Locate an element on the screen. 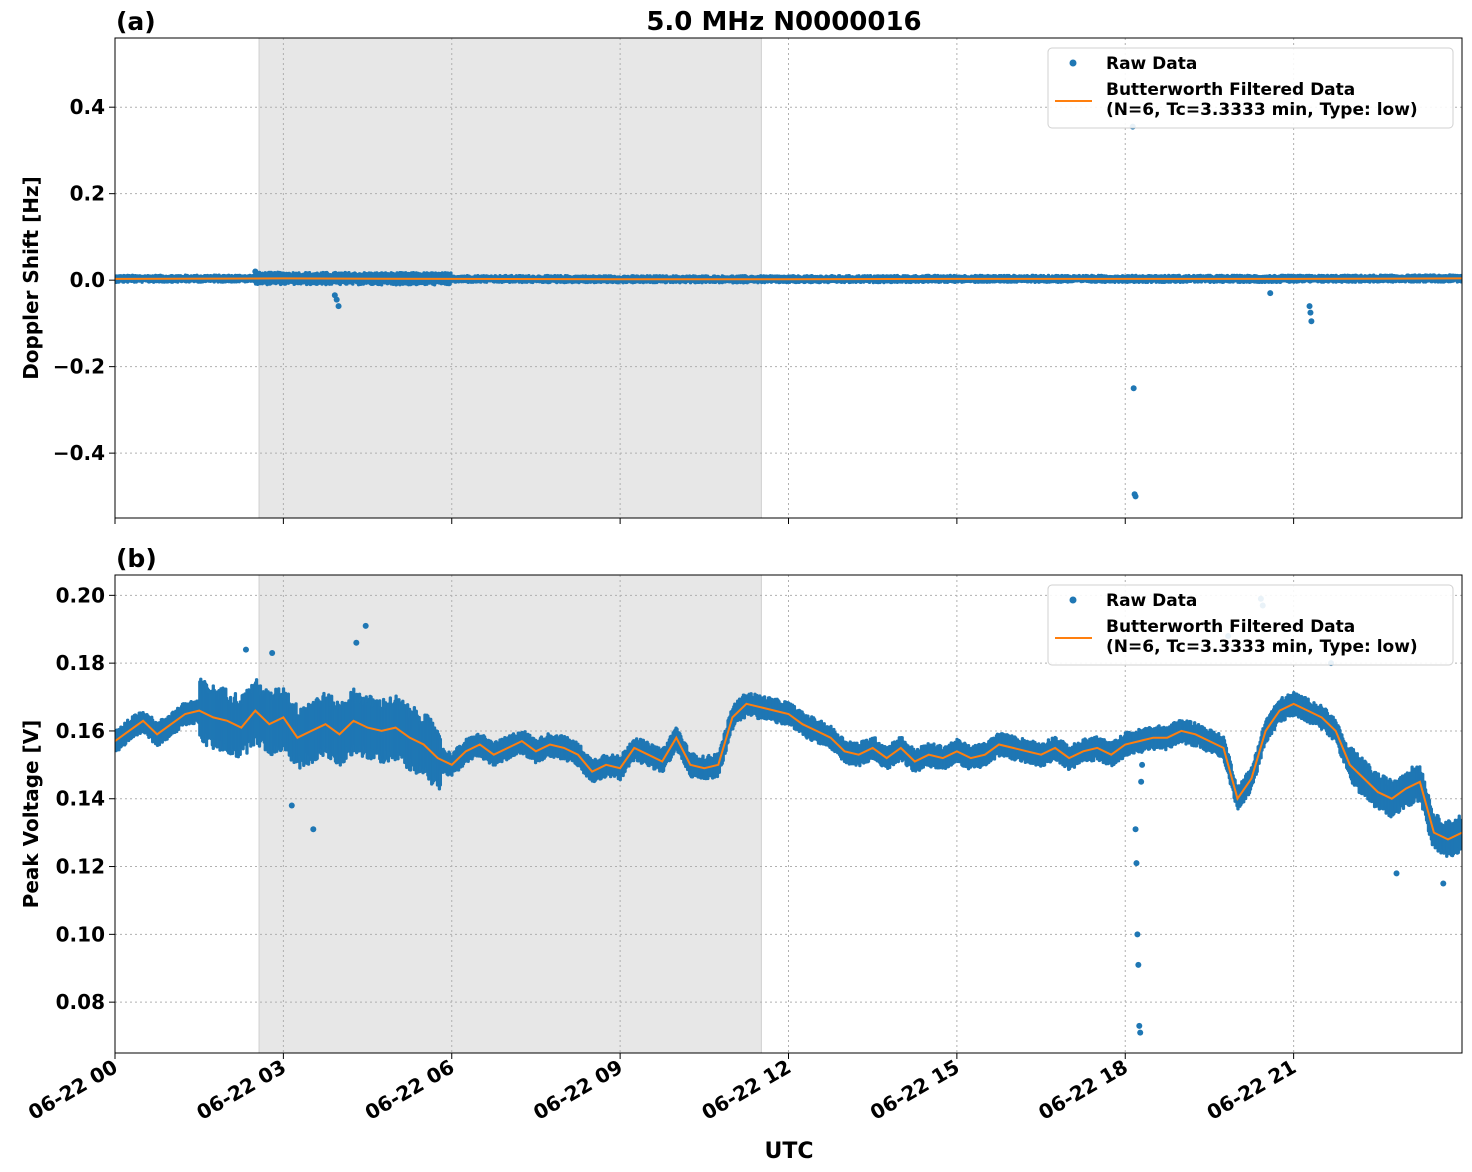  x-axis-label: UTC is located at coordinates (788, 1151).